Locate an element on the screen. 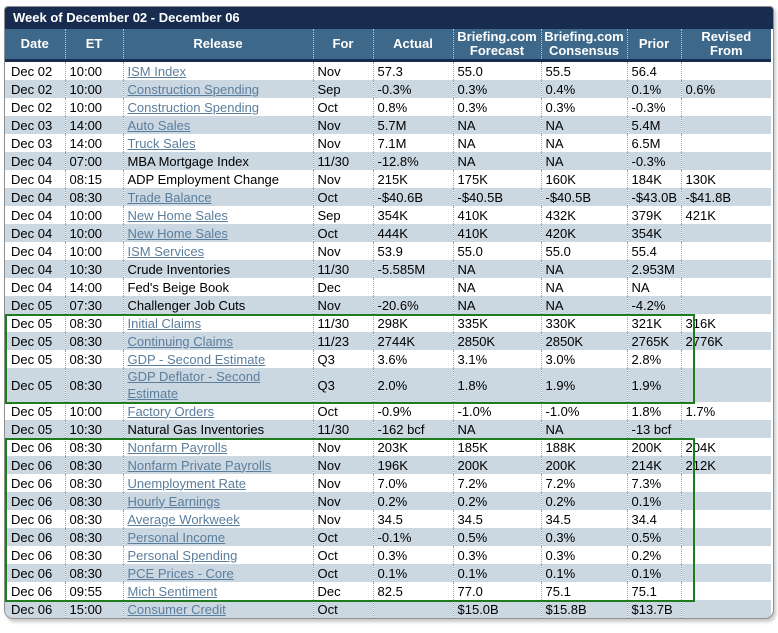 Image resolution: width=778 pixels, height=633 pixels. cell-prior: 56.4 is located at coordinates (653, 70).